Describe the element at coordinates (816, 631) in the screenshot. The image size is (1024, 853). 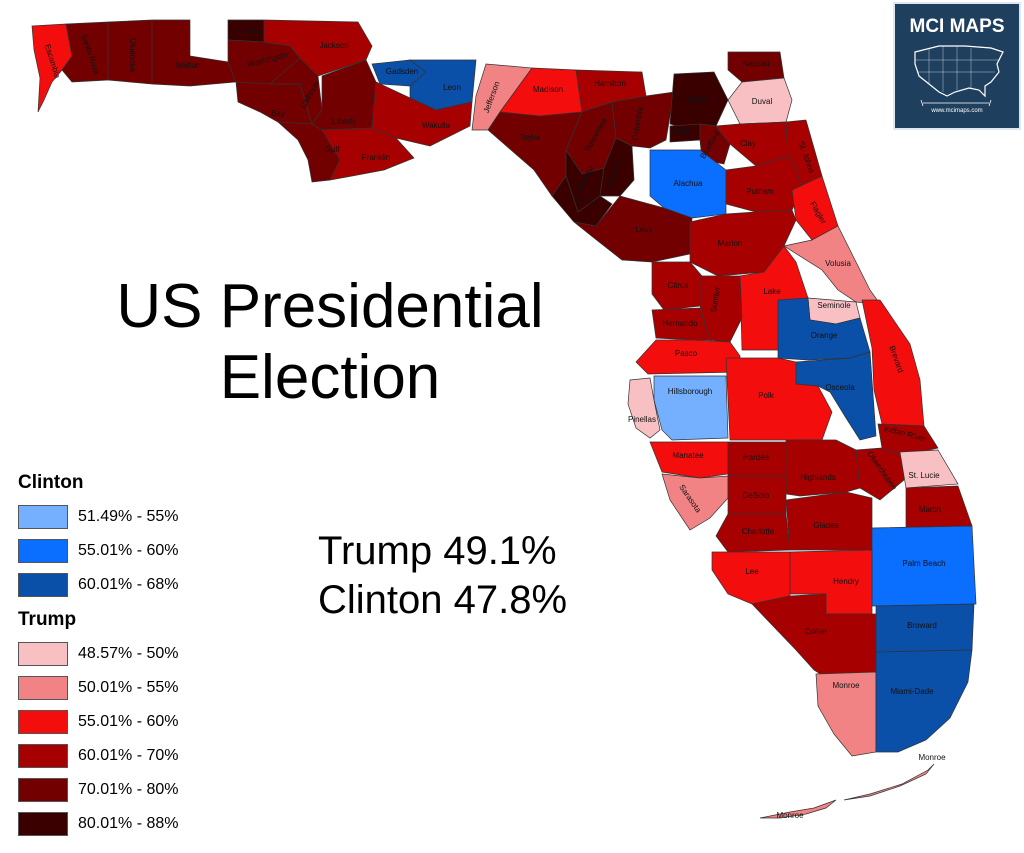
I see `county-label: Collier` at that location.